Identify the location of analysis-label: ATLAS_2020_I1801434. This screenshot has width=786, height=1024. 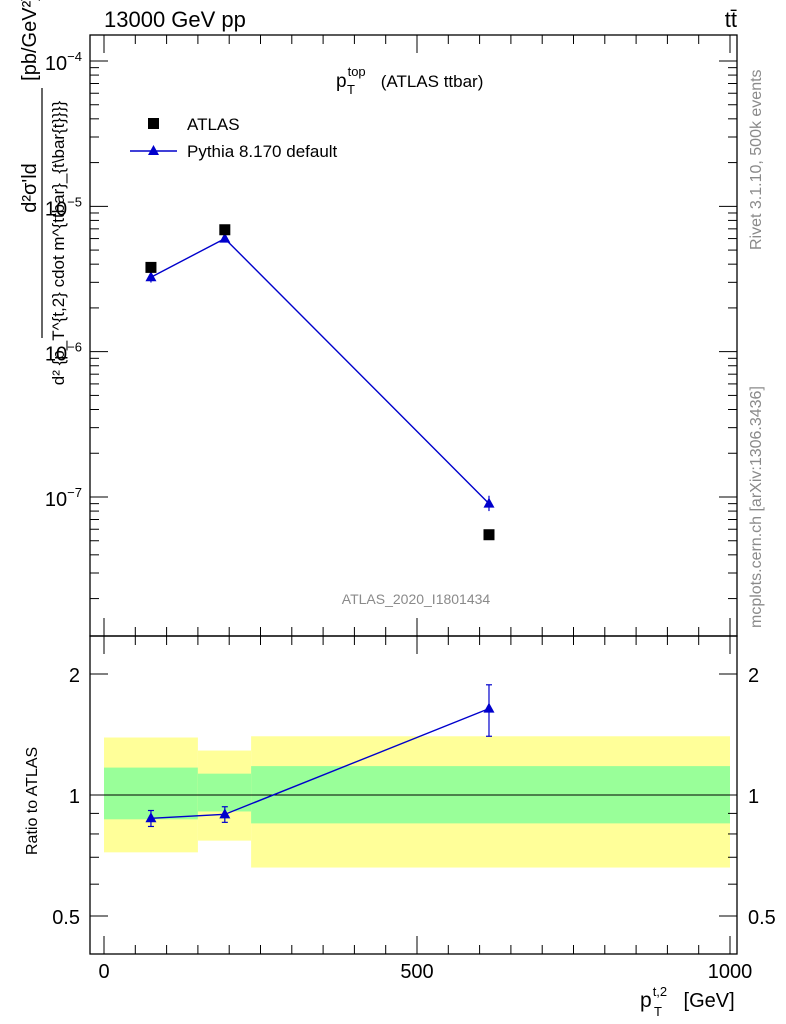
(416, 599).